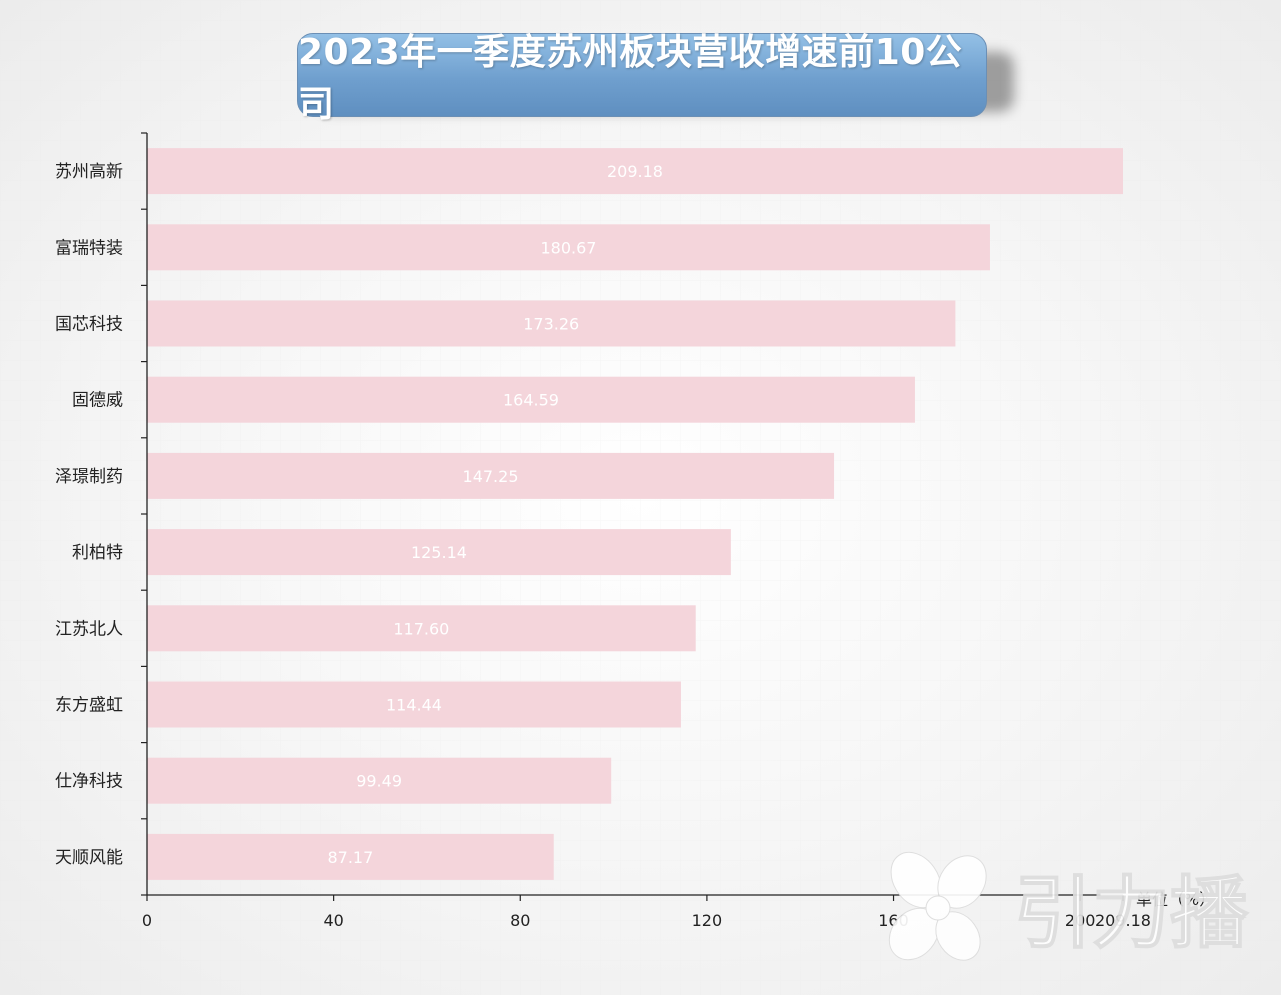 The height and width of the screenshot is (995, 1281). I want to click on bar-value-label: 125.14, so click(439, 552).